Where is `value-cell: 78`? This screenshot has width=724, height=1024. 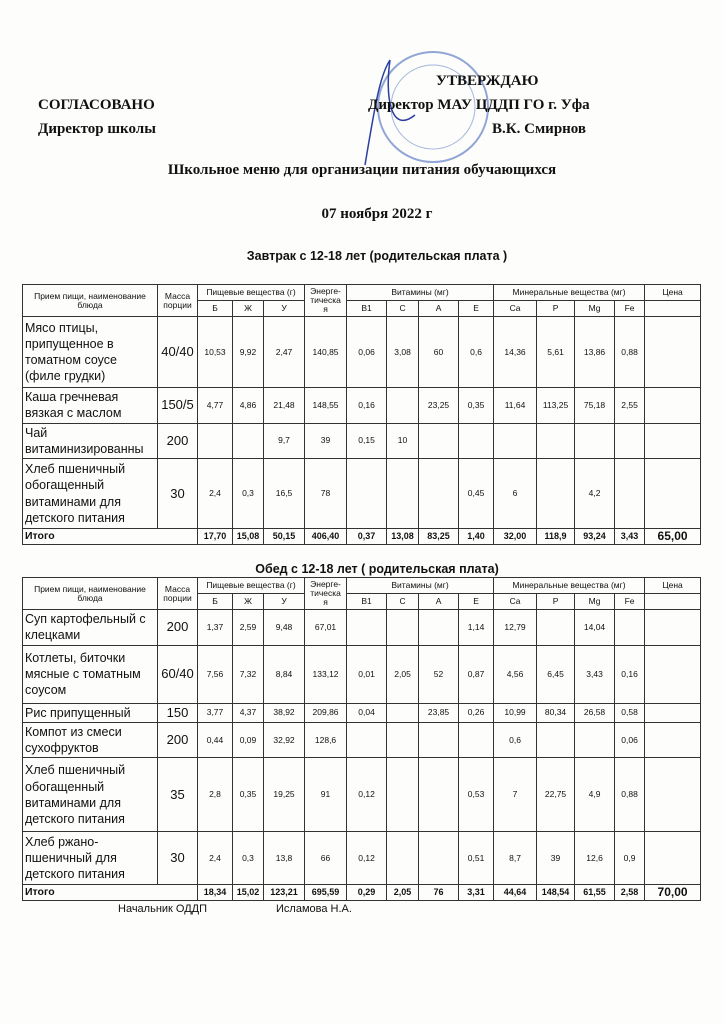
value-cell: 78 is located at coordinates (326, 493).